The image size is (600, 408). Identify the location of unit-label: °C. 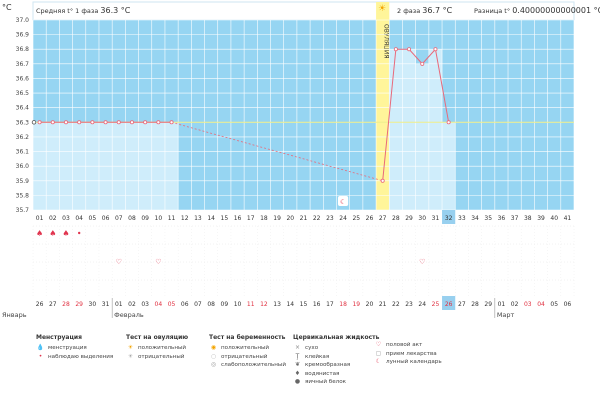
(7, 7).